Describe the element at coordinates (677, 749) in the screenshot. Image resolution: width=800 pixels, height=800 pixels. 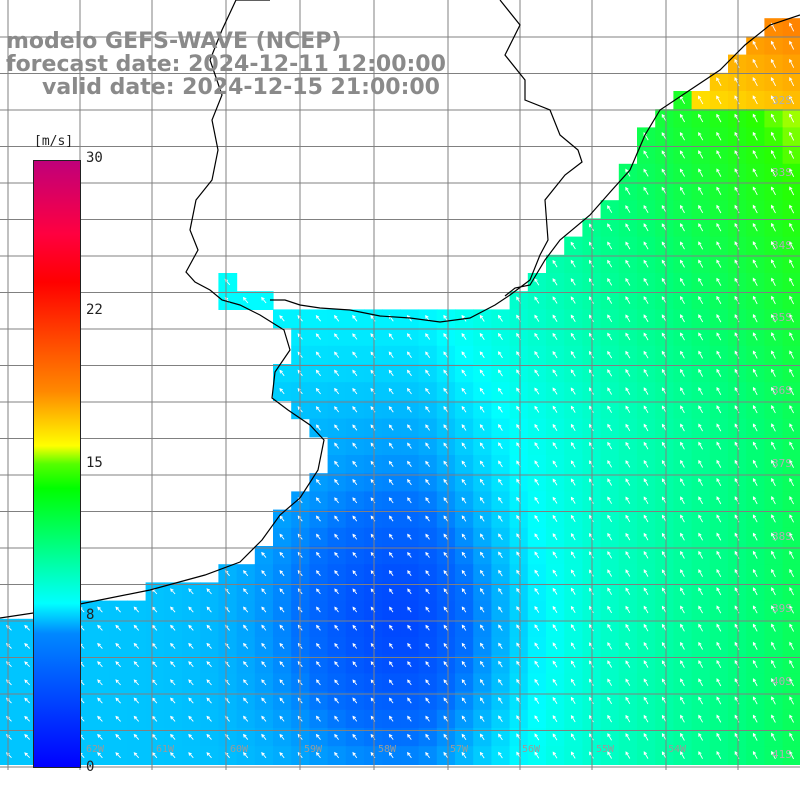
I see `lon-label-54w: 54W` at that location.